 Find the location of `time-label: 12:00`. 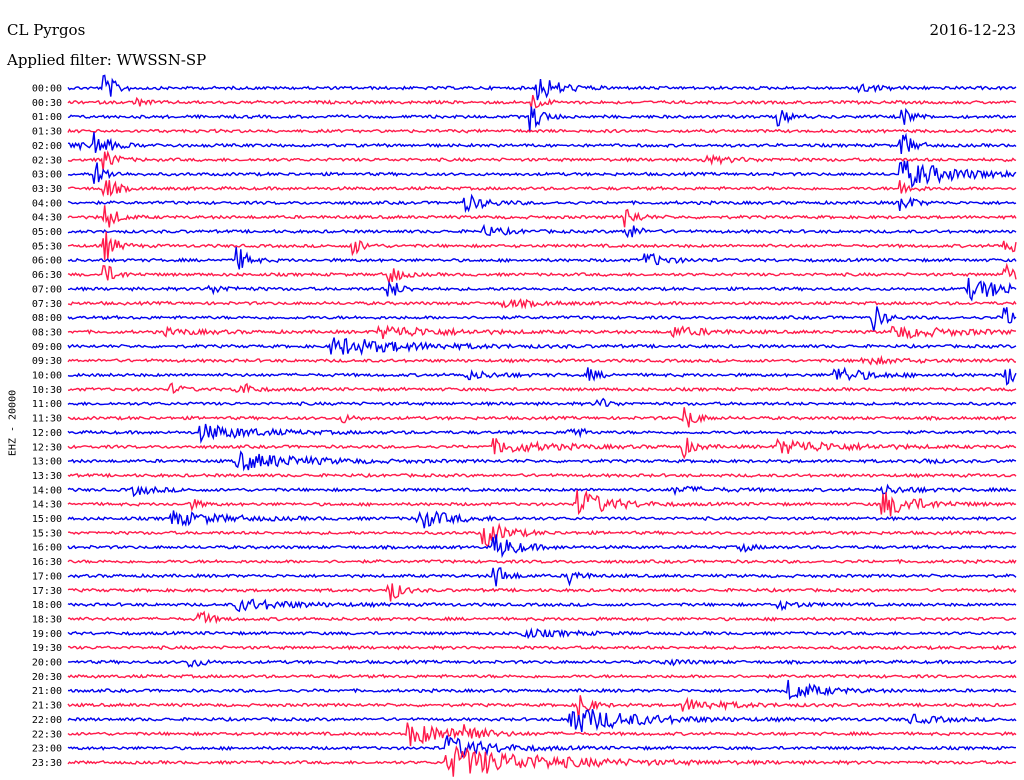

time-label: 12:00 is located at coordinates (47, 433).